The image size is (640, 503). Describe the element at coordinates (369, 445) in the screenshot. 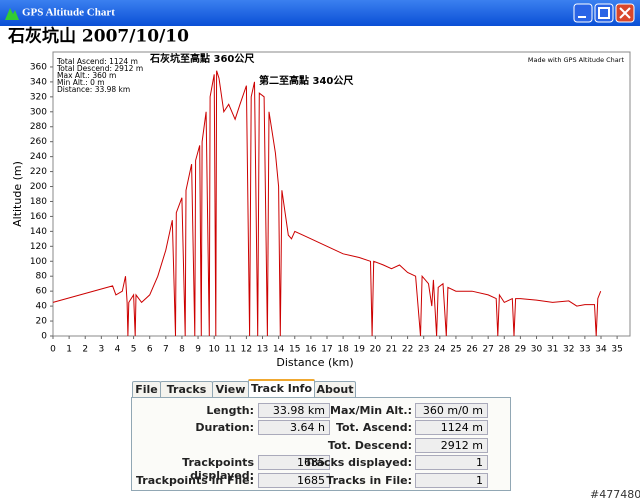

I see `field-label: Tot. Descend:` at that location.